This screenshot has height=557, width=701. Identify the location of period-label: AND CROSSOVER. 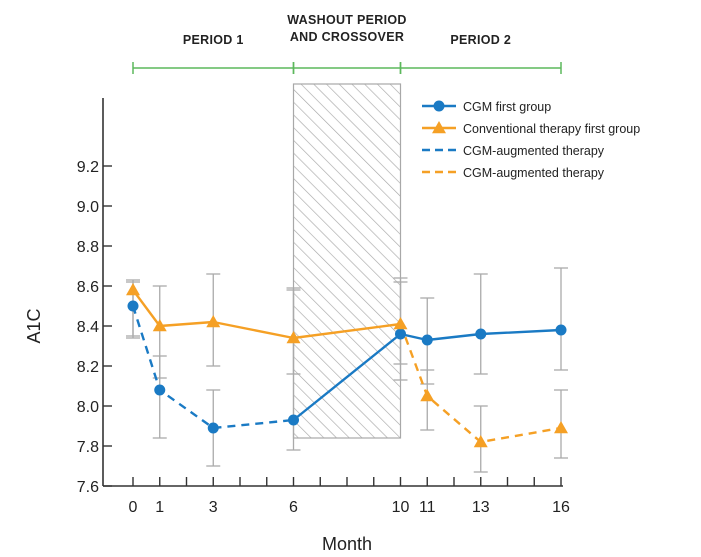
(347, 37).